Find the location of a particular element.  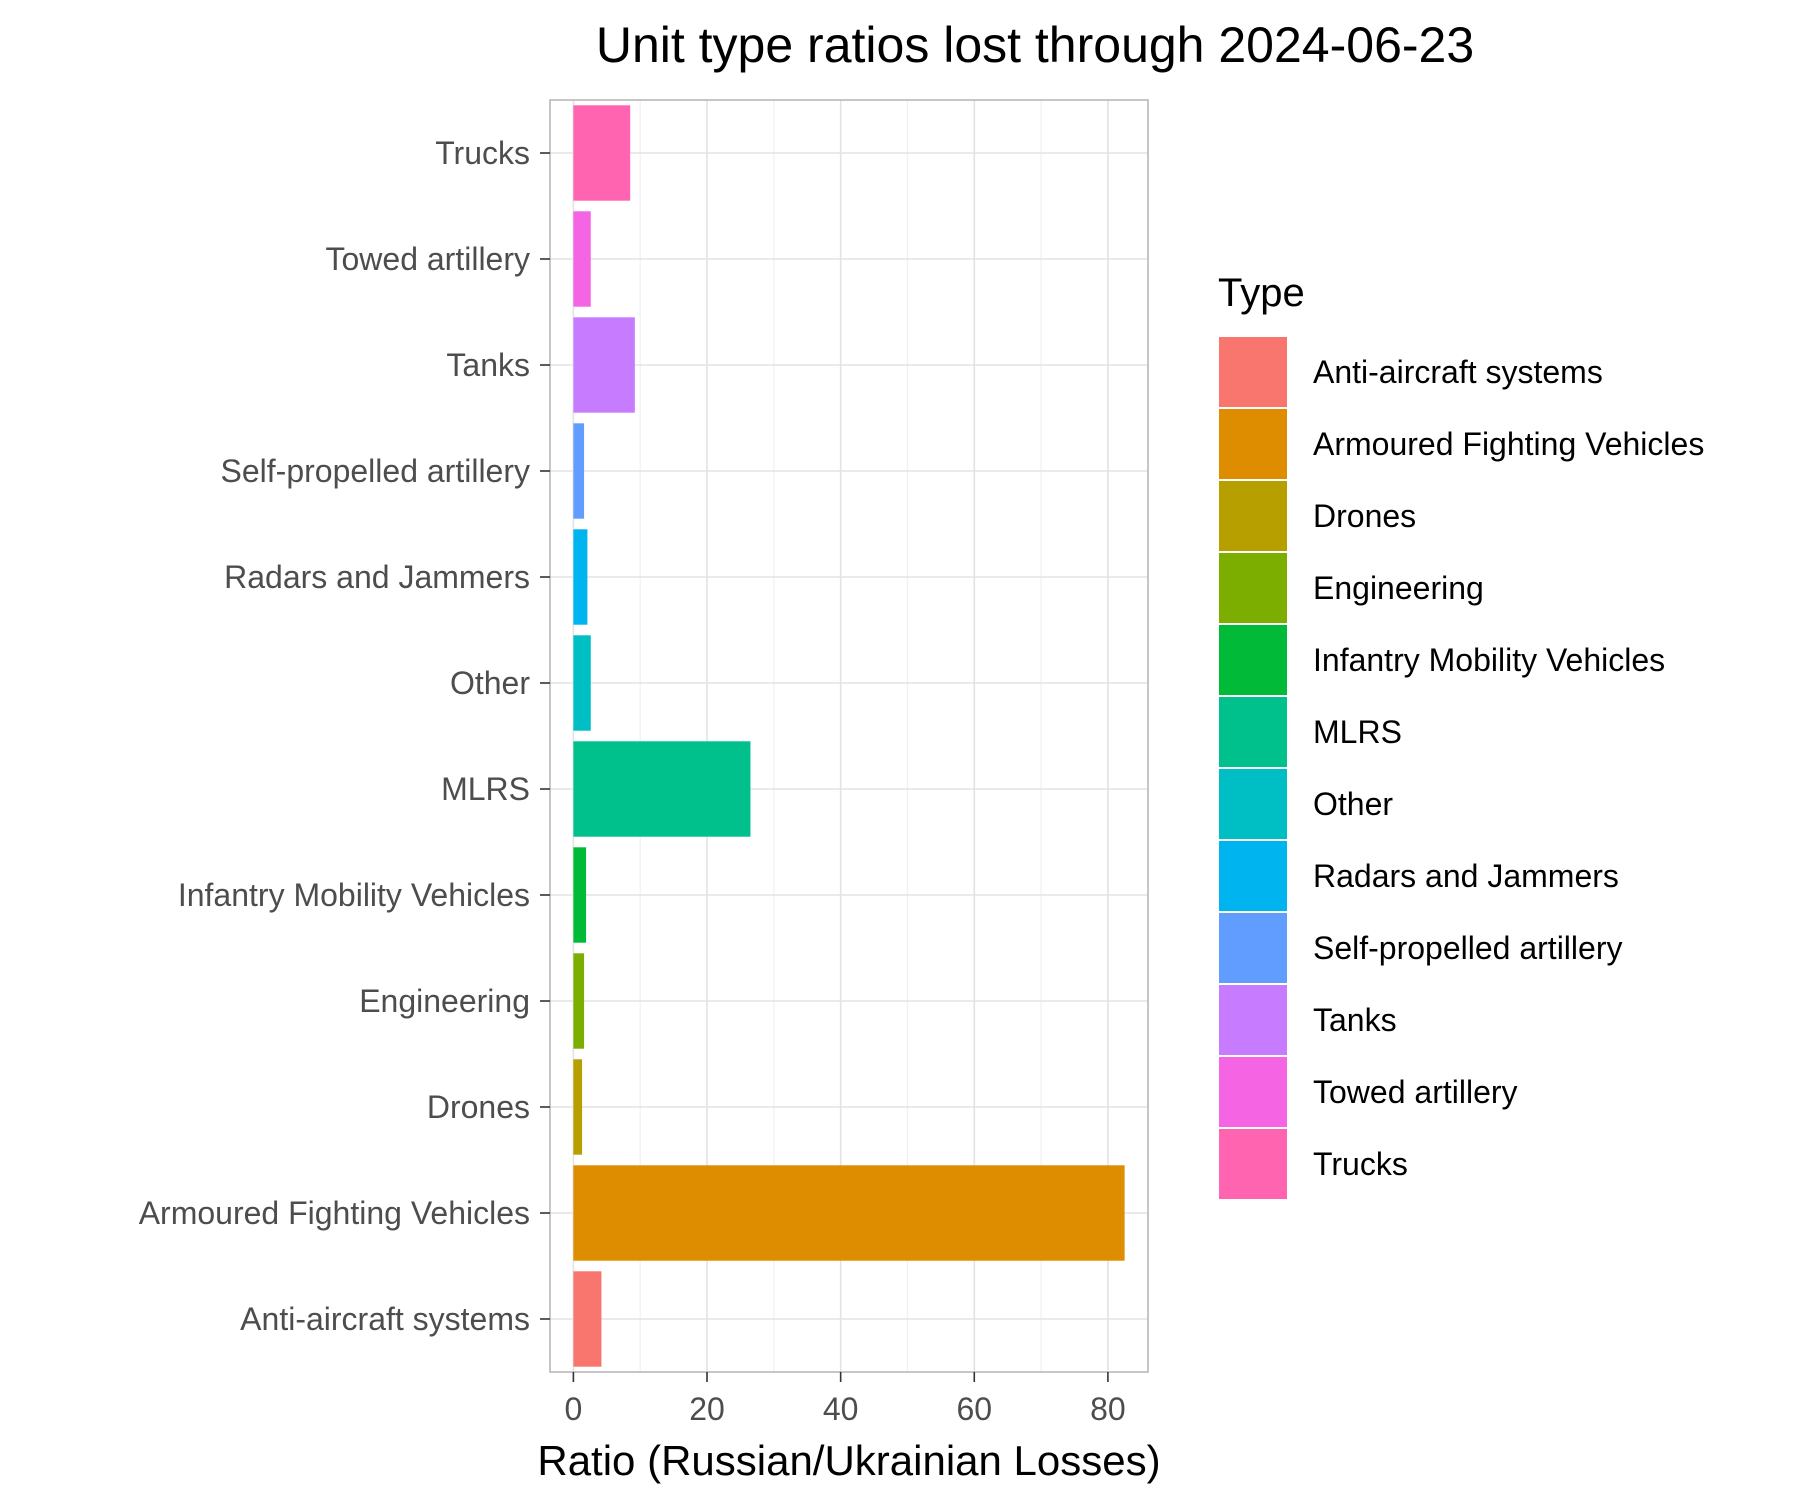

y-tick-label: Other is located at coordinates (490, 683).